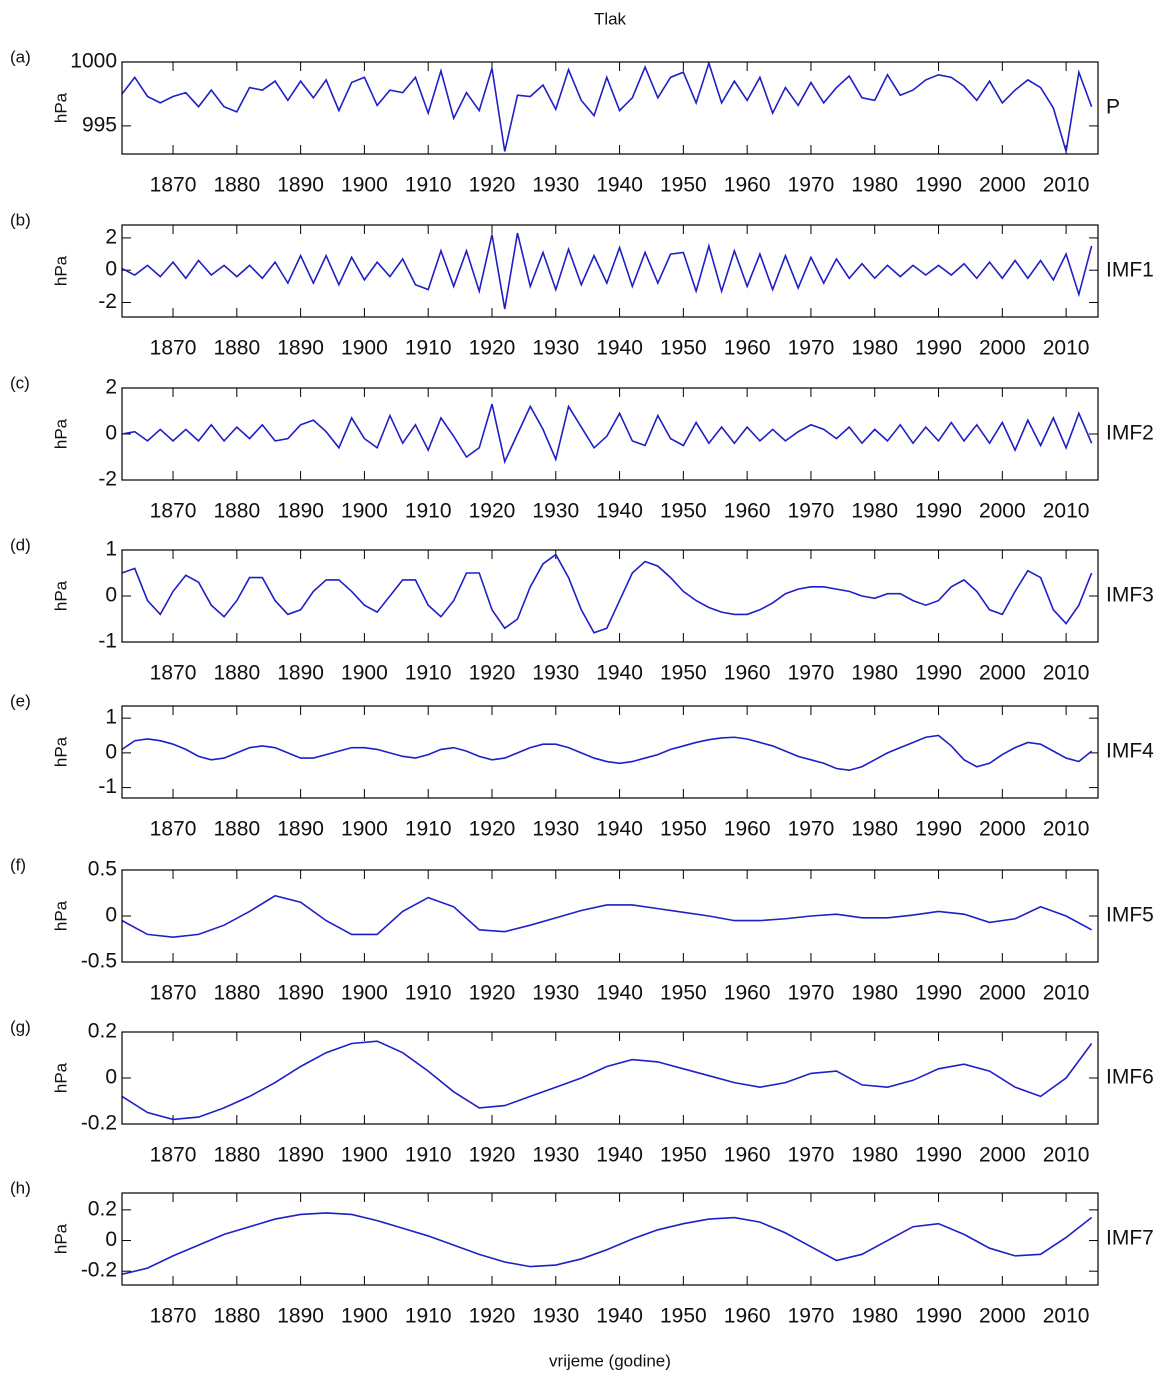 The image size is (1156, 1377). What do you see at coordinates (99, 961) in the screenshot?
I see `y-tick-label: -0.5` at bounding box center [99, 961].